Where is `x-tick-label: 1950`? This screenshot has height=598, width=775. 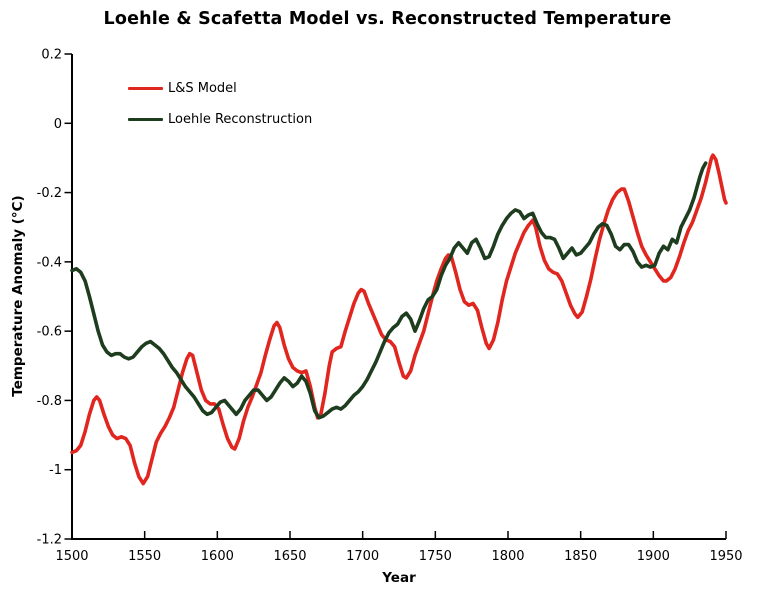 x-tick-label: 1950 is located at coordinates (725, 556).